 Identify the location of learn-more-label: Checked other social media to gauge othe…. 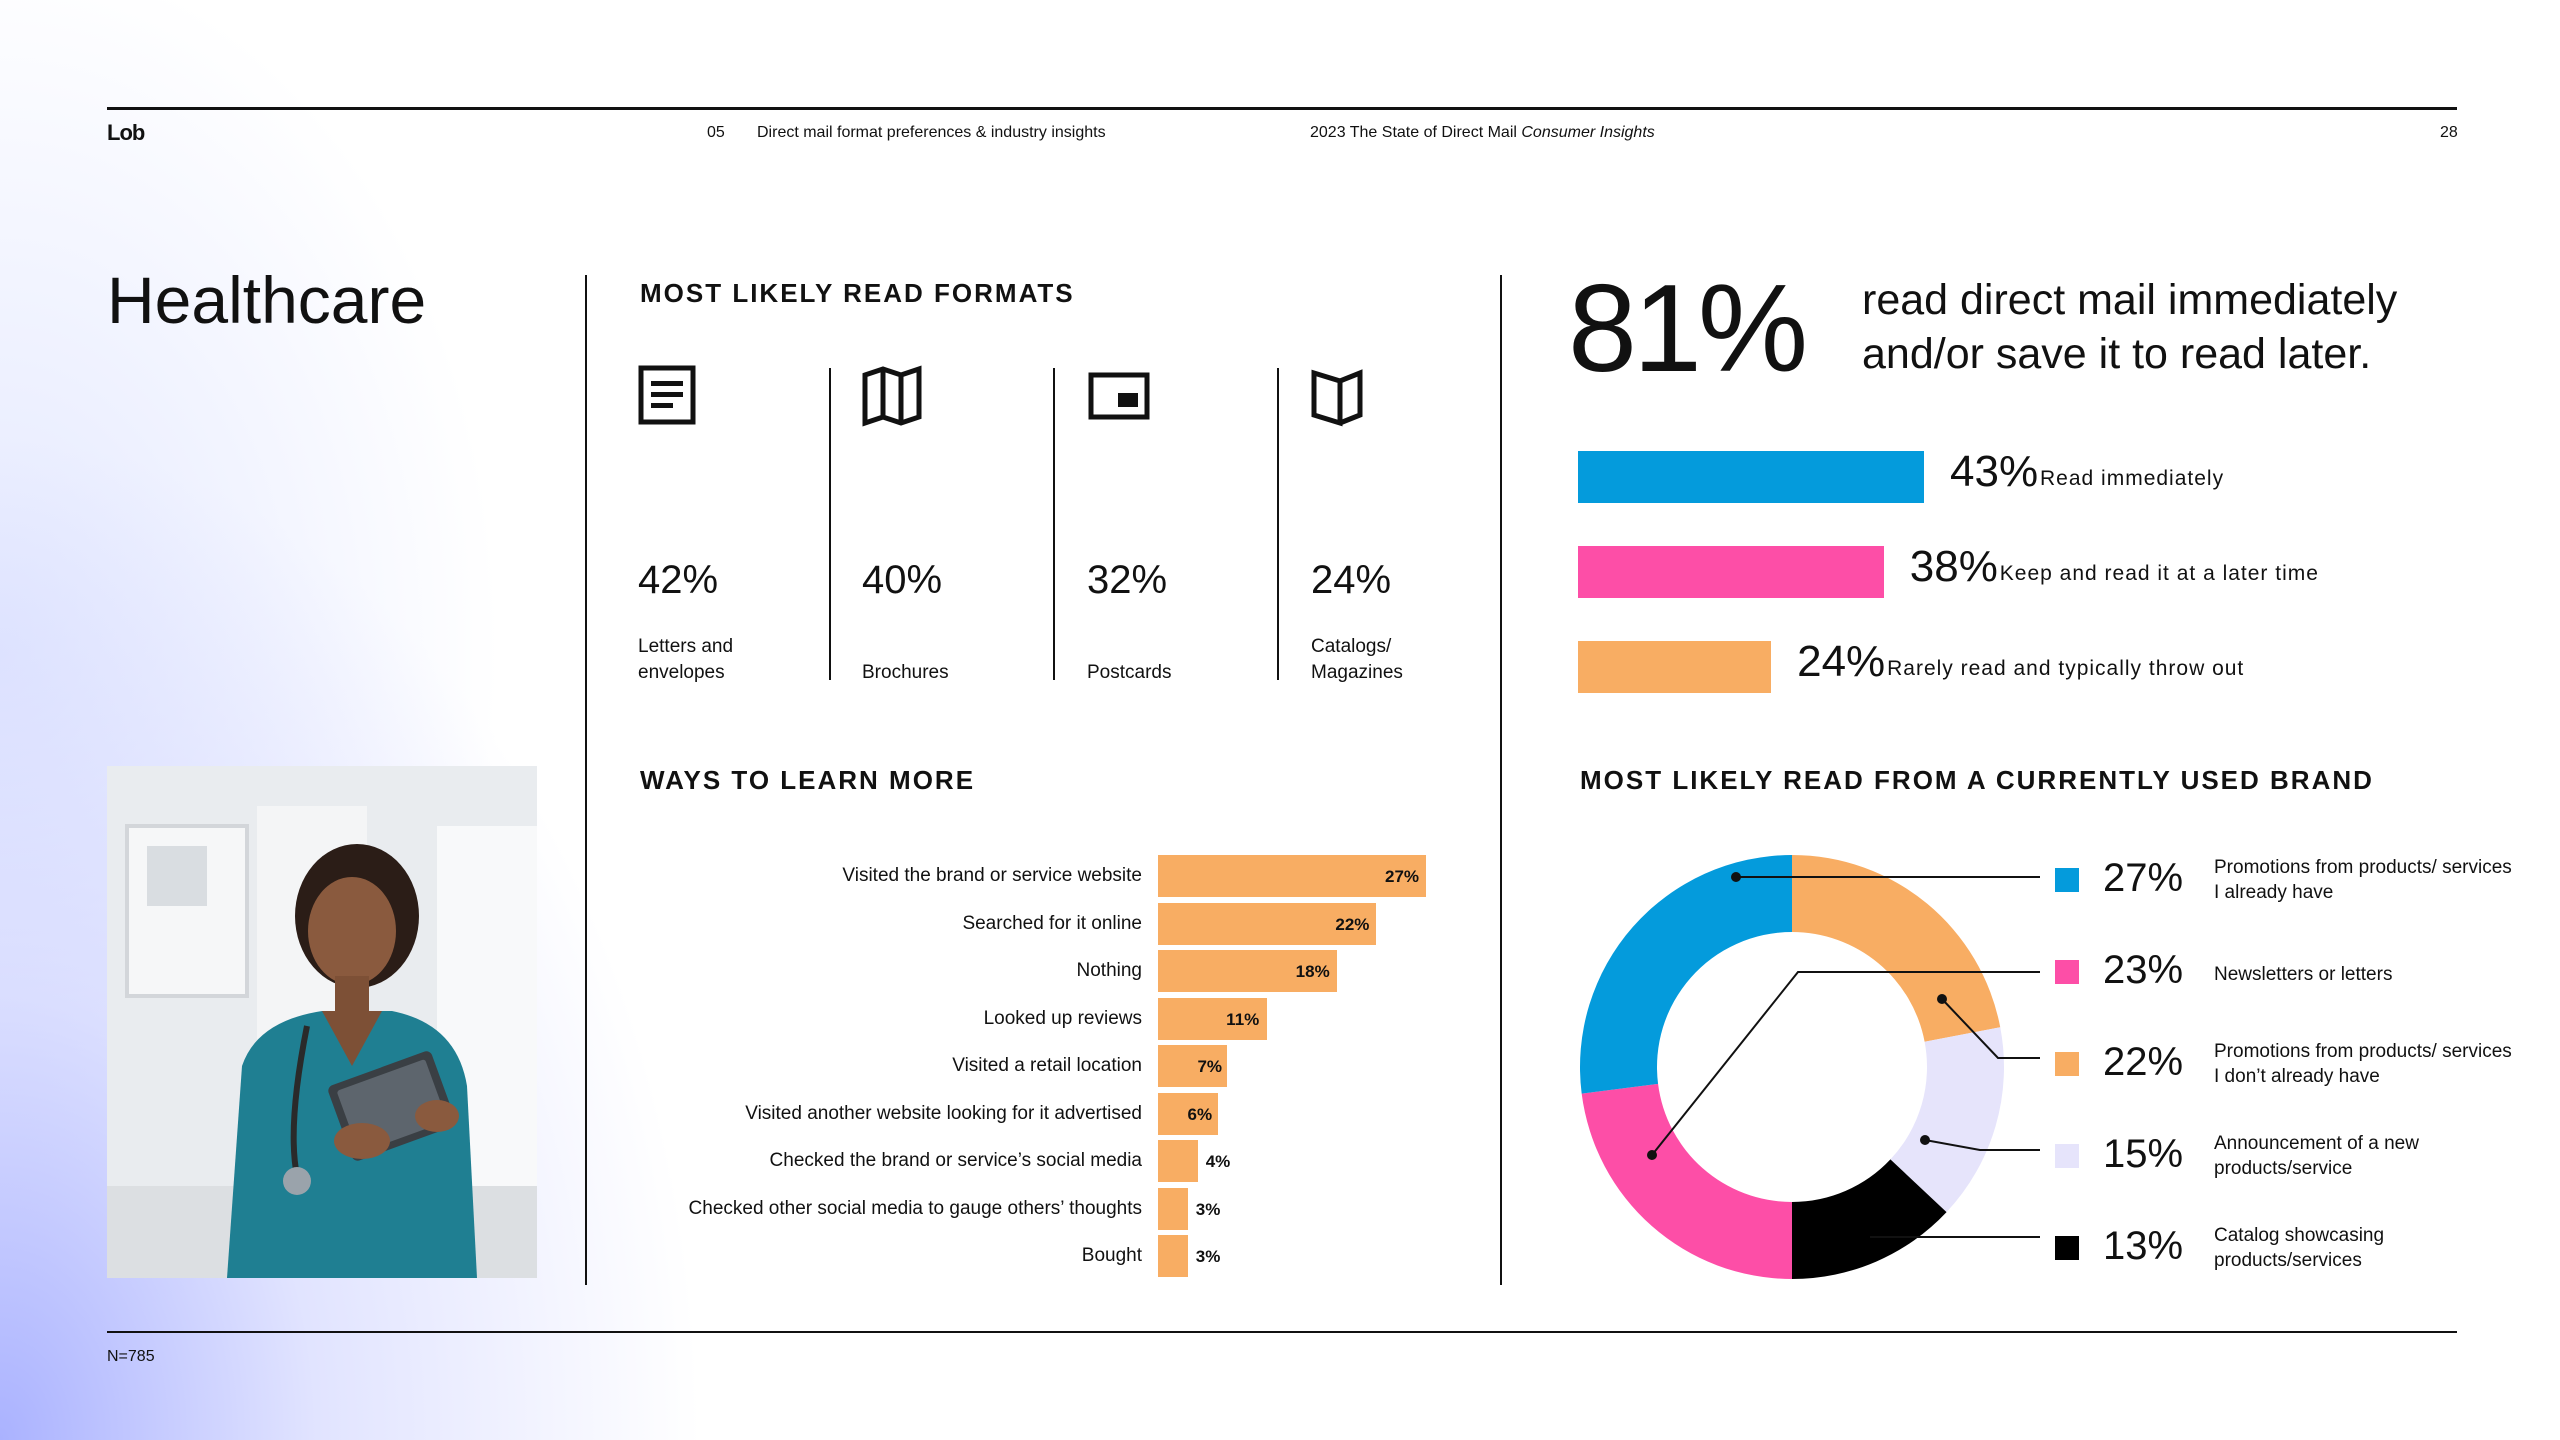
(915, 1208).